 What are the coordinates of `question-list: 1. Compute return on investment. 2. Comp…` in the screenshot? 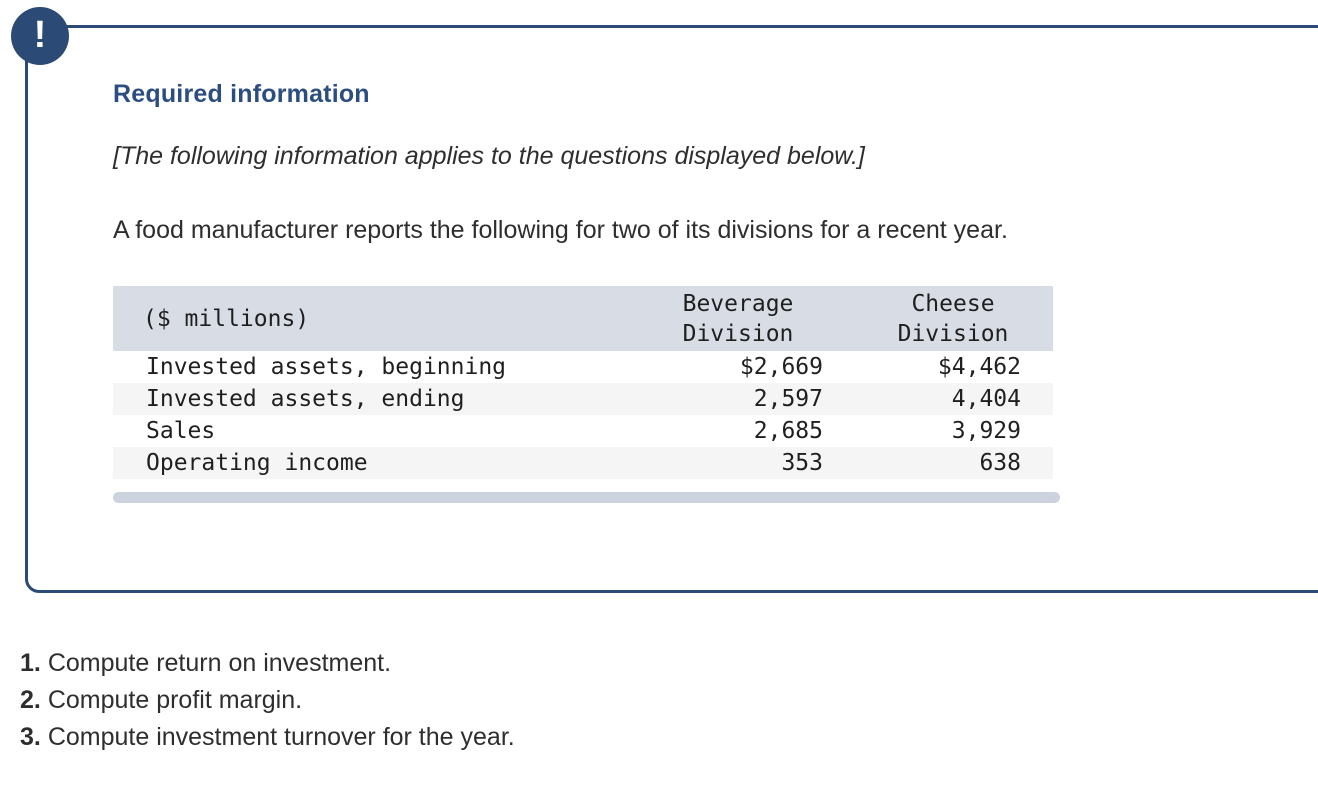 It's located at (267, 700).